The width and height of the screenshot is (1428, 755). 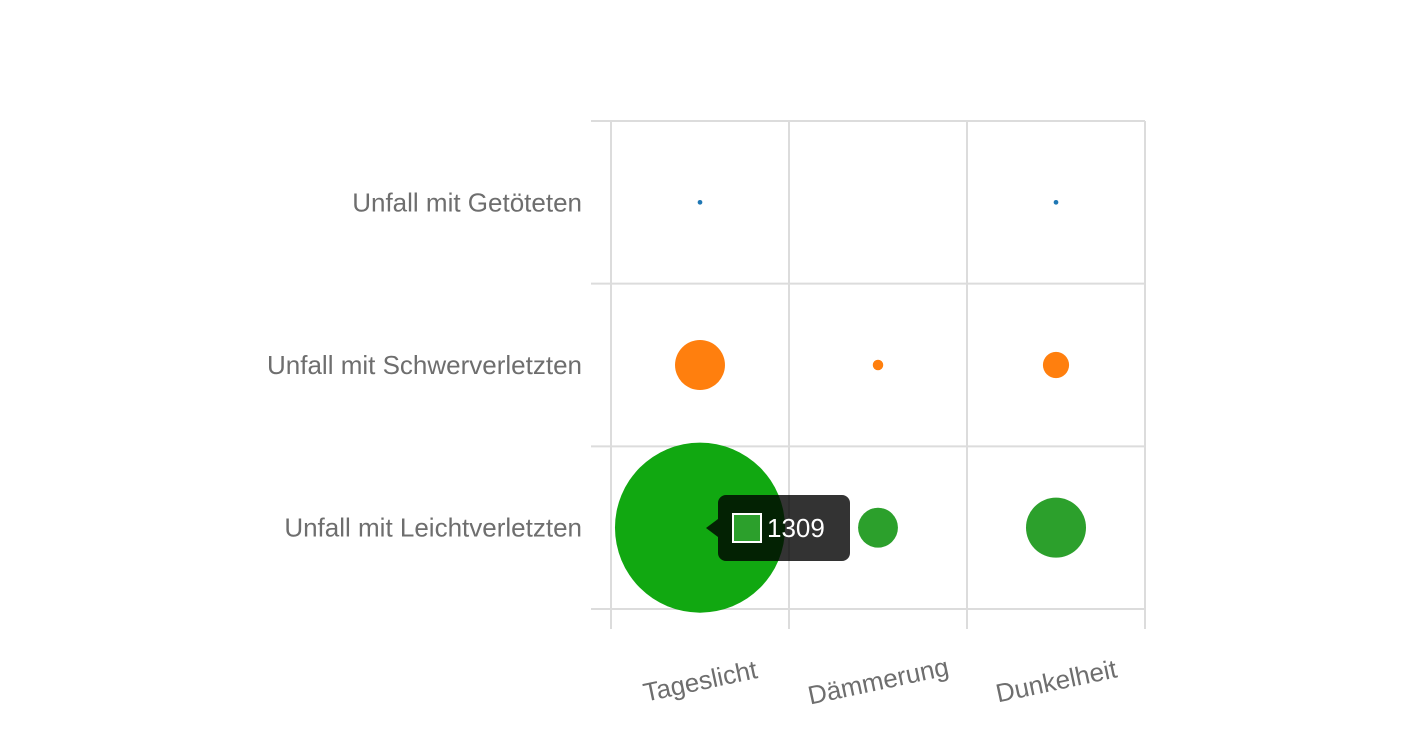 I want to click on x-axis-labels: Tageslicht Dämmerung Dunkelheit, so click(x=881, y=680).